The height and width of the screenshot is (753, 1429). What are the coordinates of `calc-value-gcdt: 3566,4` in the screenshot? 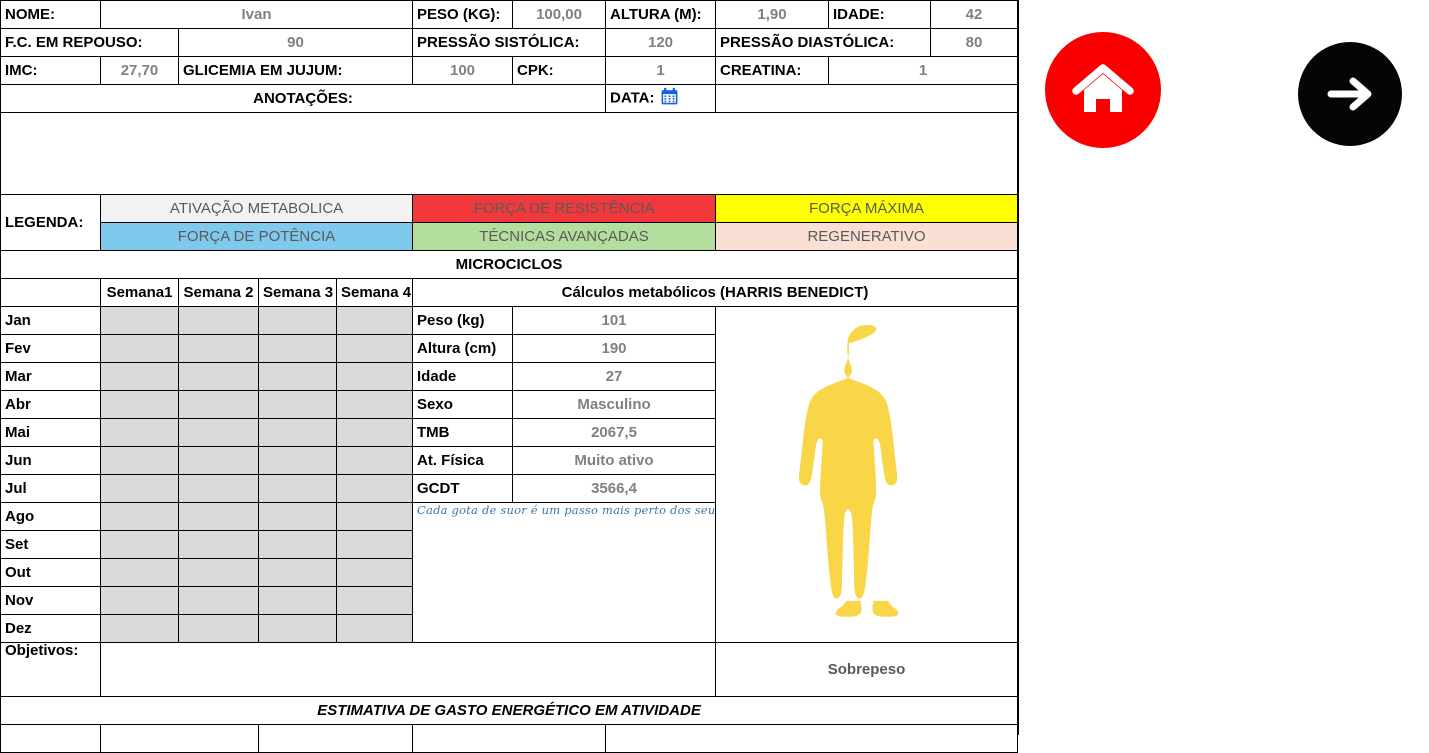 It's located at (614, 488).